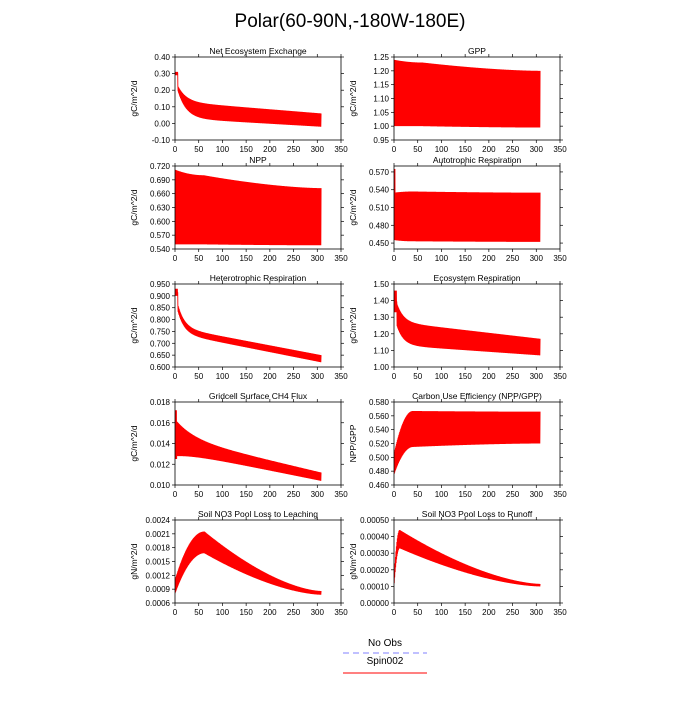 The width and height of the screenshot is (700, 705). Describe the element at coordinates (374, 537) in the screenshot. I see `y-tick-label: 0.00040` at that location.